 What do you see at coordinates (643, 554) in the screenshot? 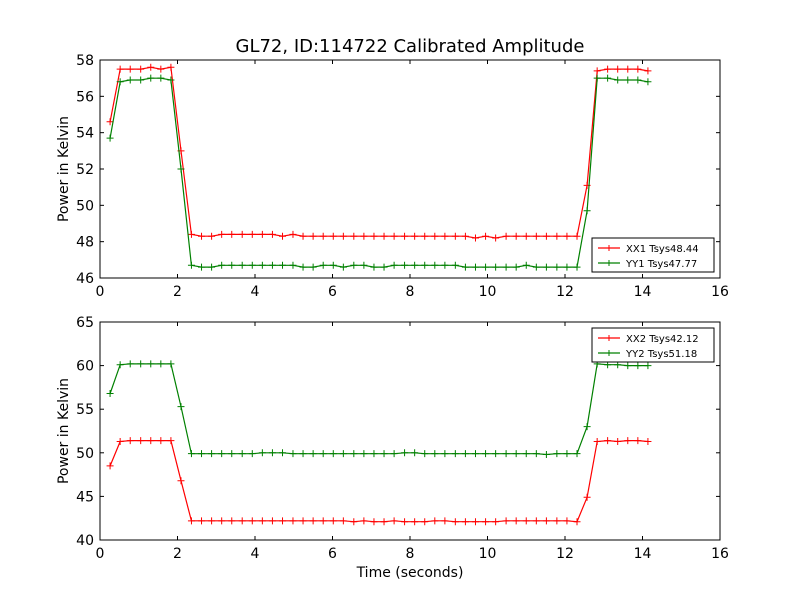
I see `bottom-x-tick-label: 14` at bounding box center [643, 554].